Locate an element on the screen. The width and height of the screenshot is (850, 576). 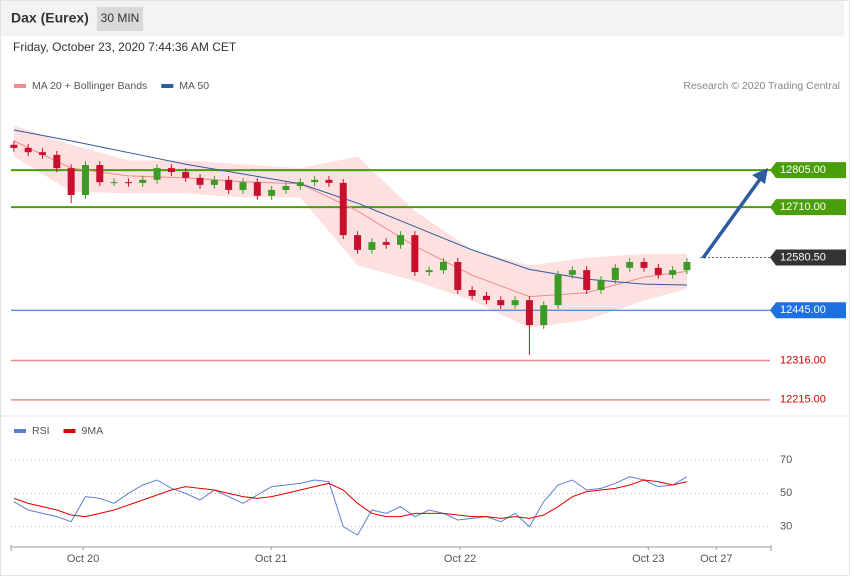
level-label: 12316.00 is located at coordinates (803, 360).